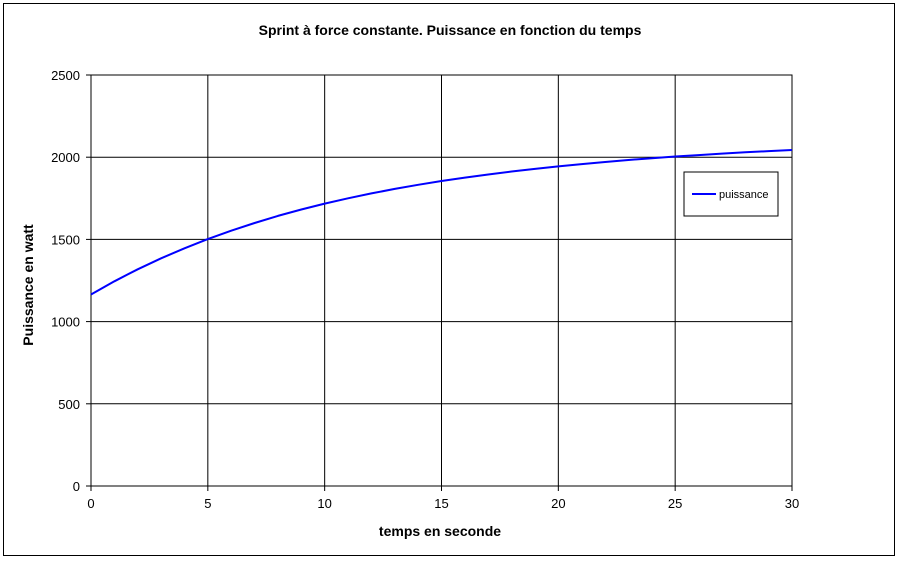 The height and width of the screenshot is (565, 900). I want to click on y-tick-label: 2500, so click(65, 75).